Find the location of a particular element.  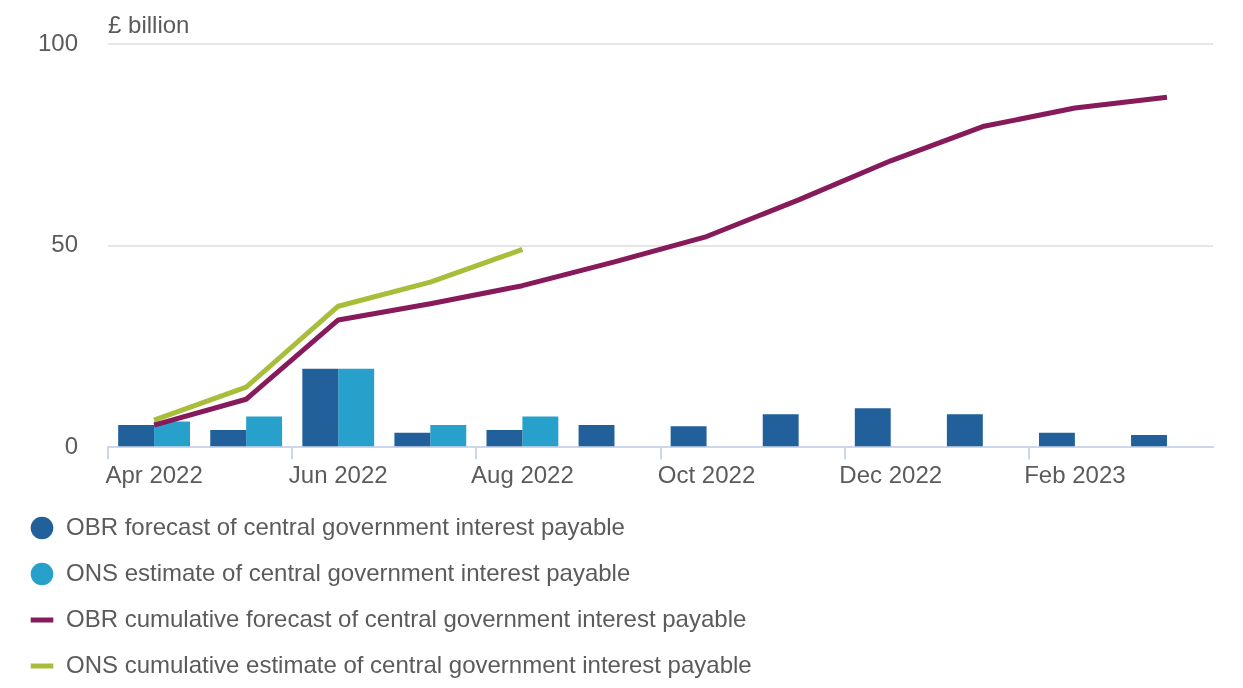

legend-label: ONS cumulative estimate of central government interest payable is located at coordinates (409, 664).